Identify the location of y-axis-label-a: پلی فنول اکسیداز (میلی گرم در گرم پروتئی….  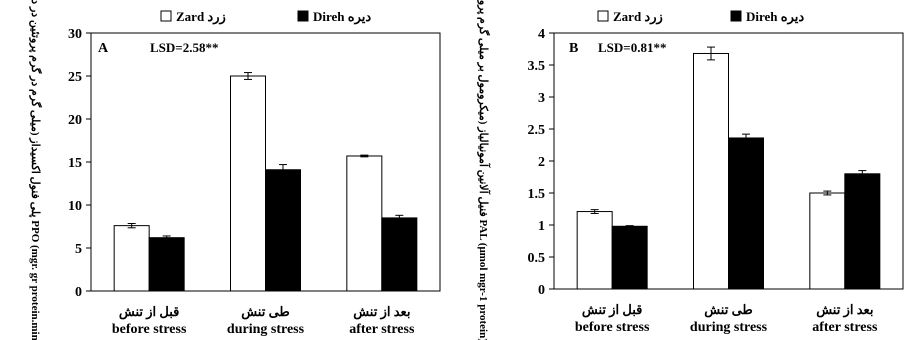
(36, 170).